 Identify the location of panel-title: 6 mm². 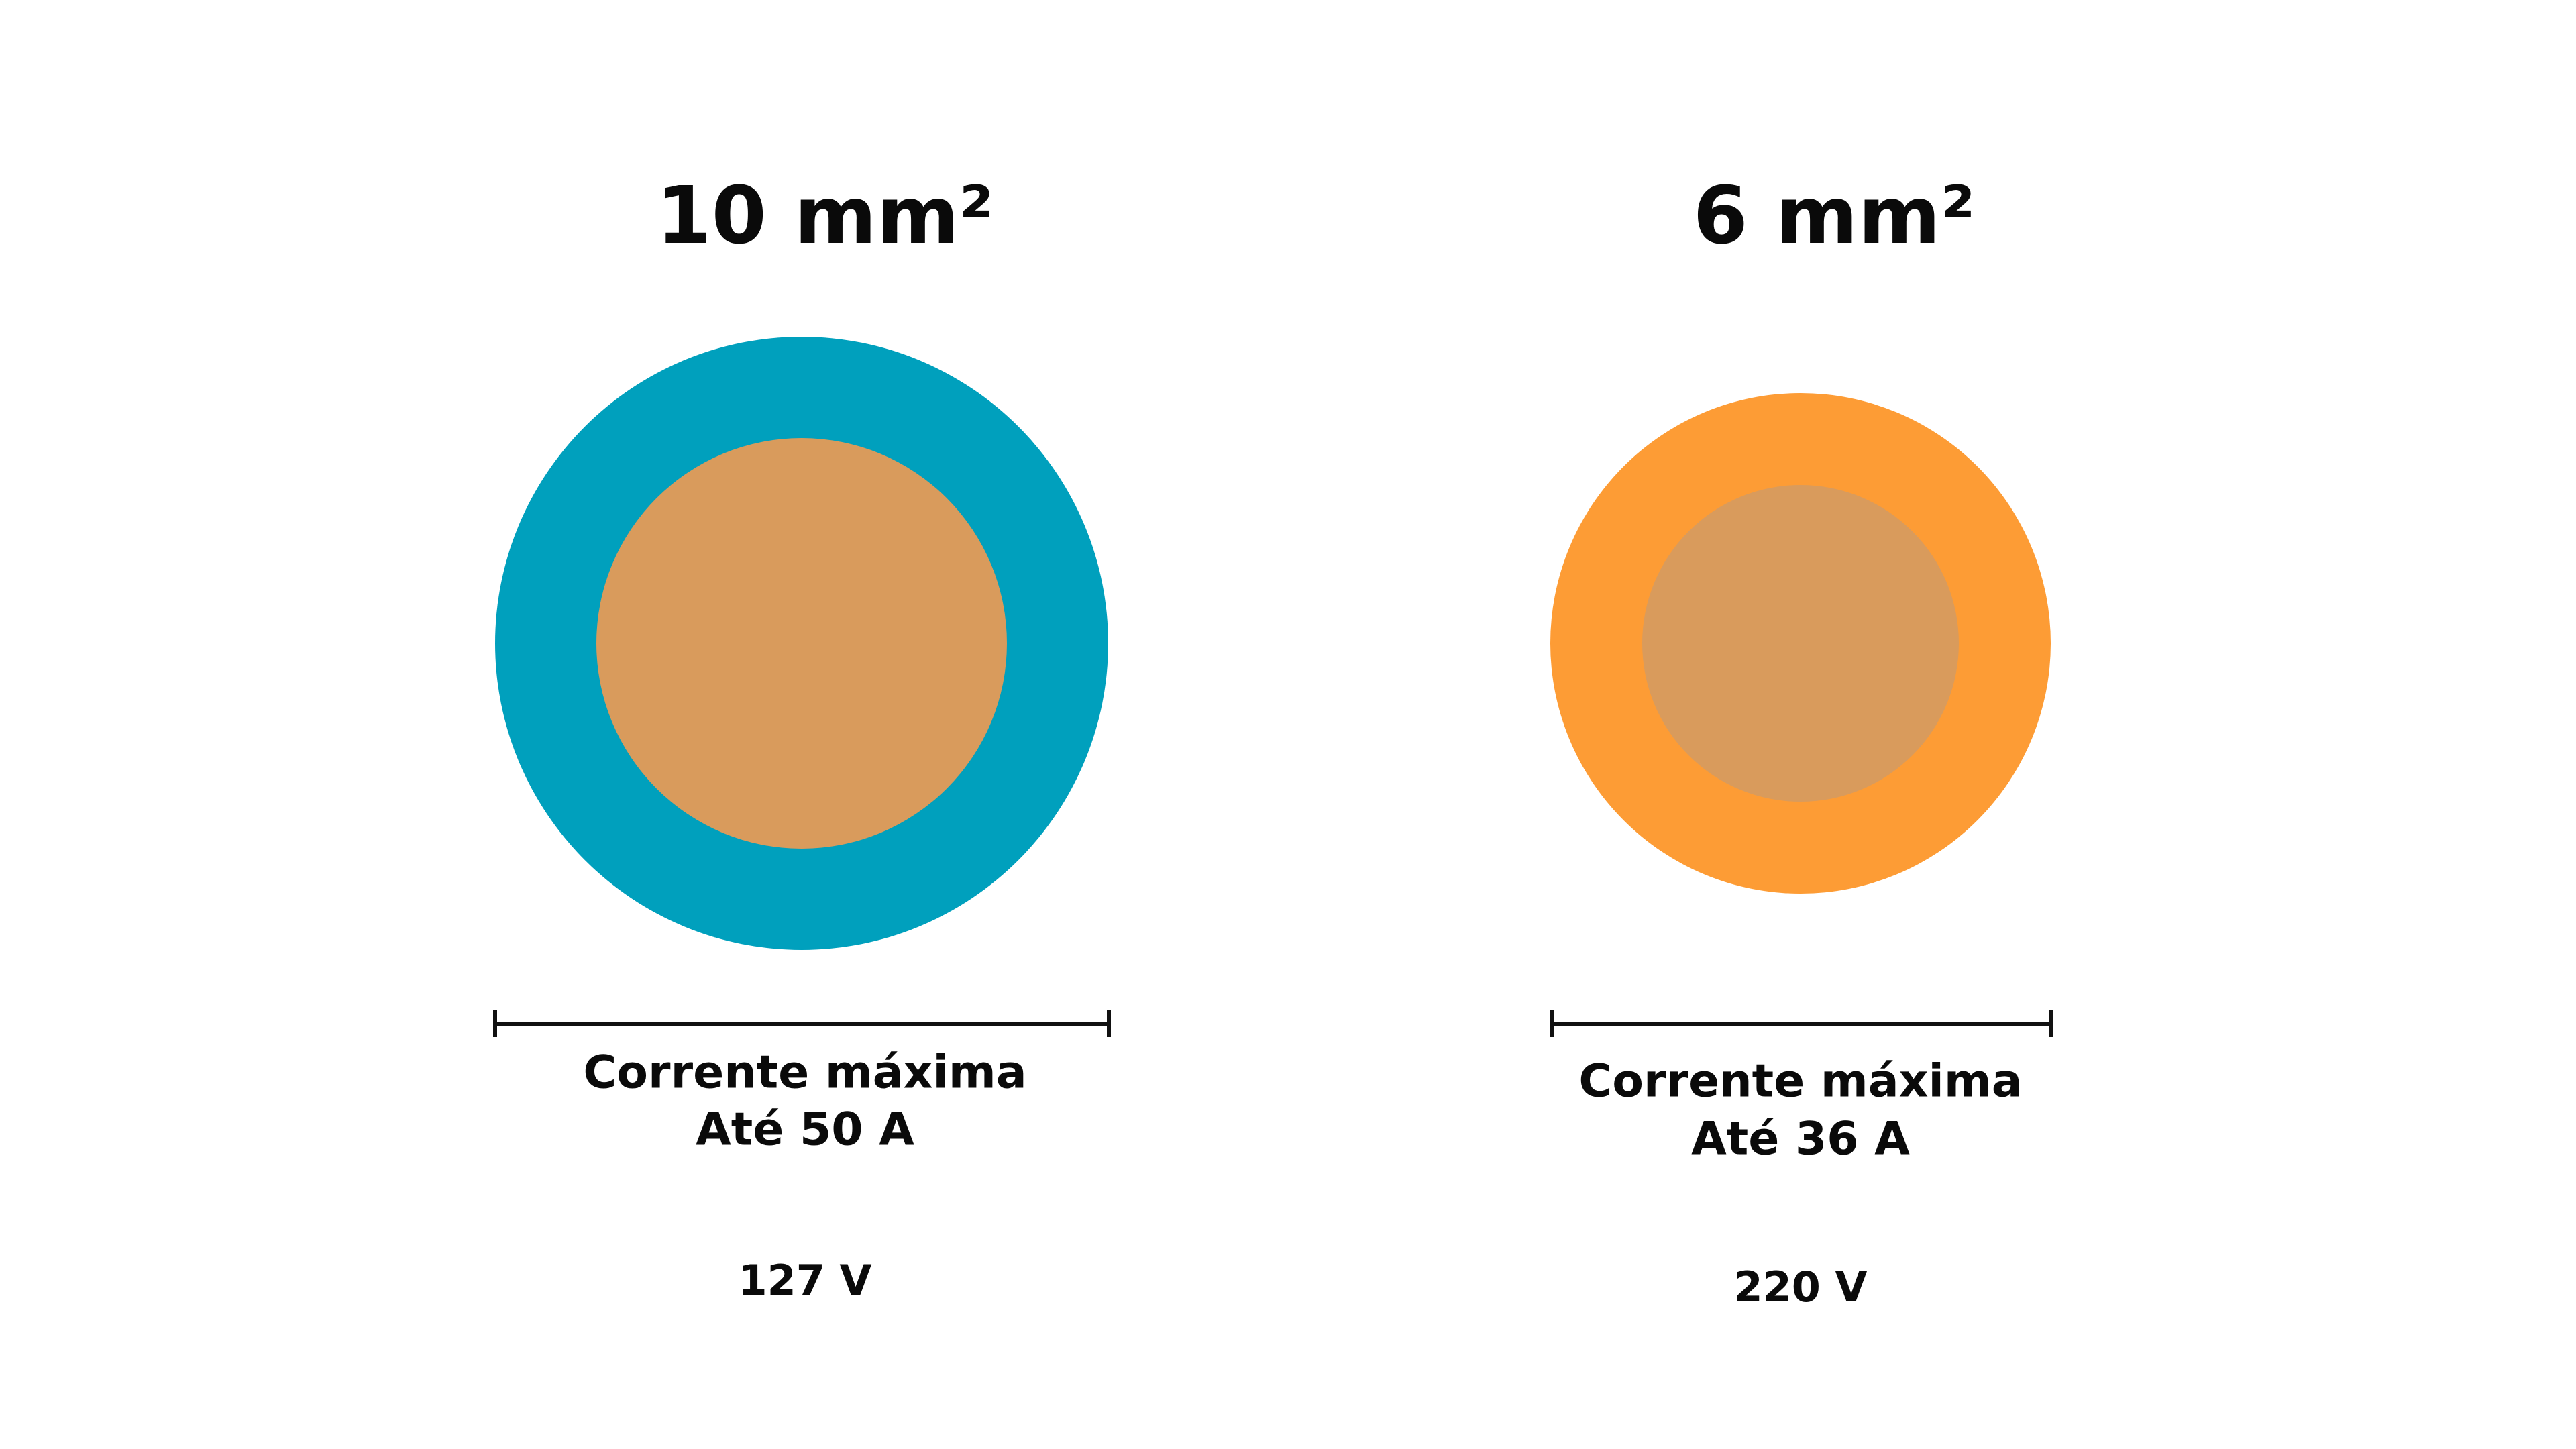
(1834, 215).